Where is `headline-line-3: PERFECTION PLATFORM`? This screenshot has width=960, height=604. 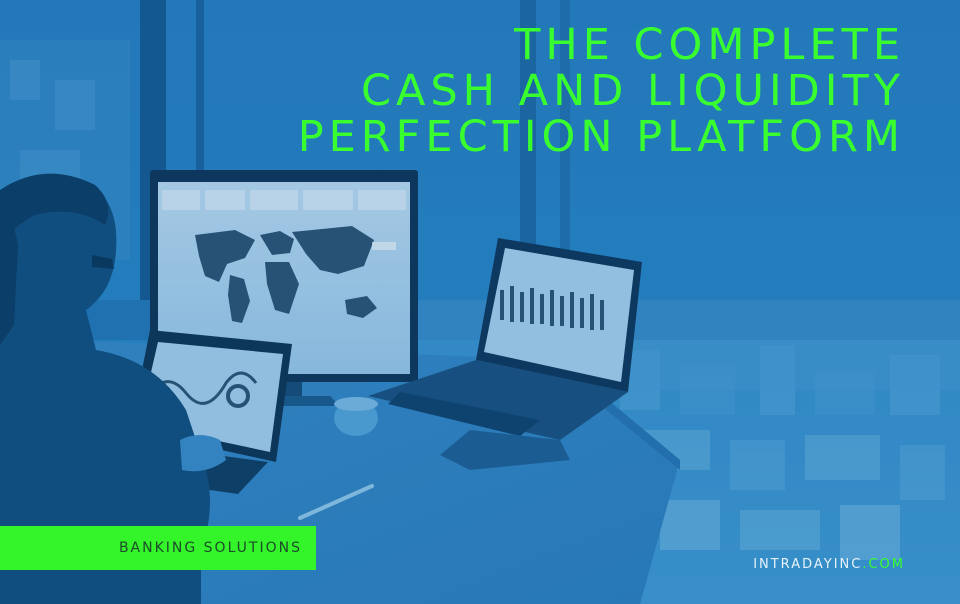
headline-line-3: PERFECTION PLATFORM is located at coordinates (601, 137).